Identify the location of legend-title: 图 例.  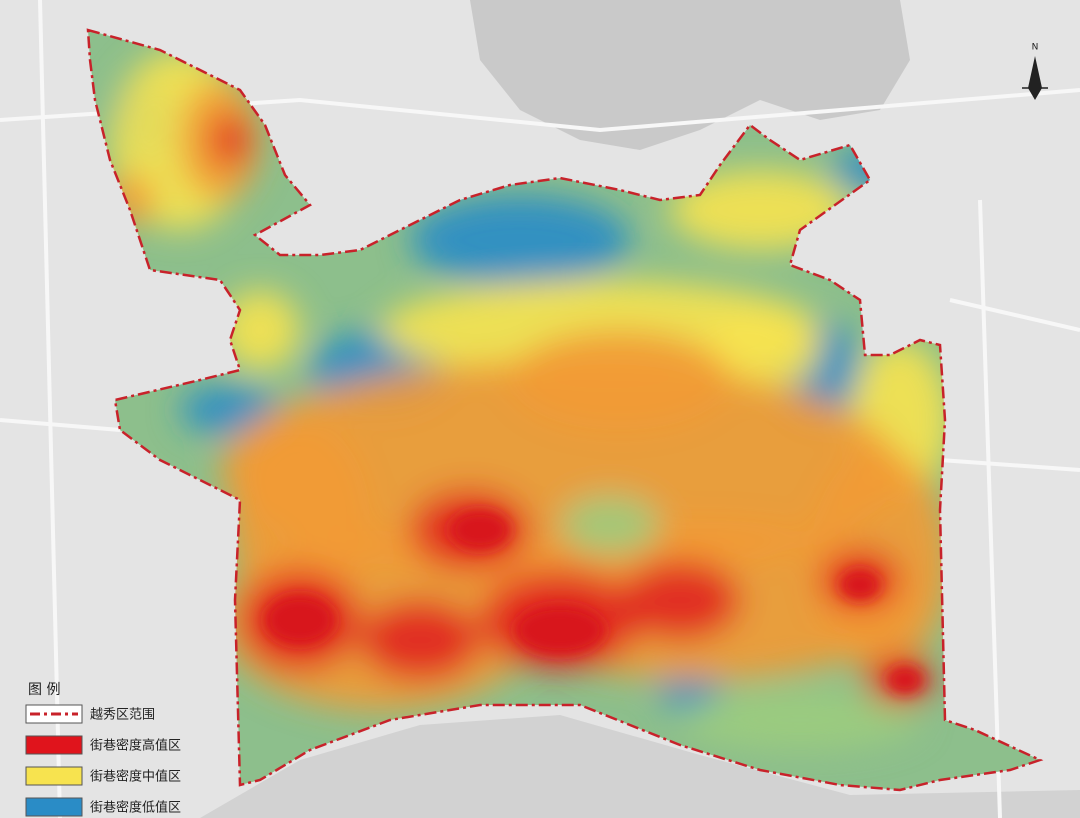
(44, 690).